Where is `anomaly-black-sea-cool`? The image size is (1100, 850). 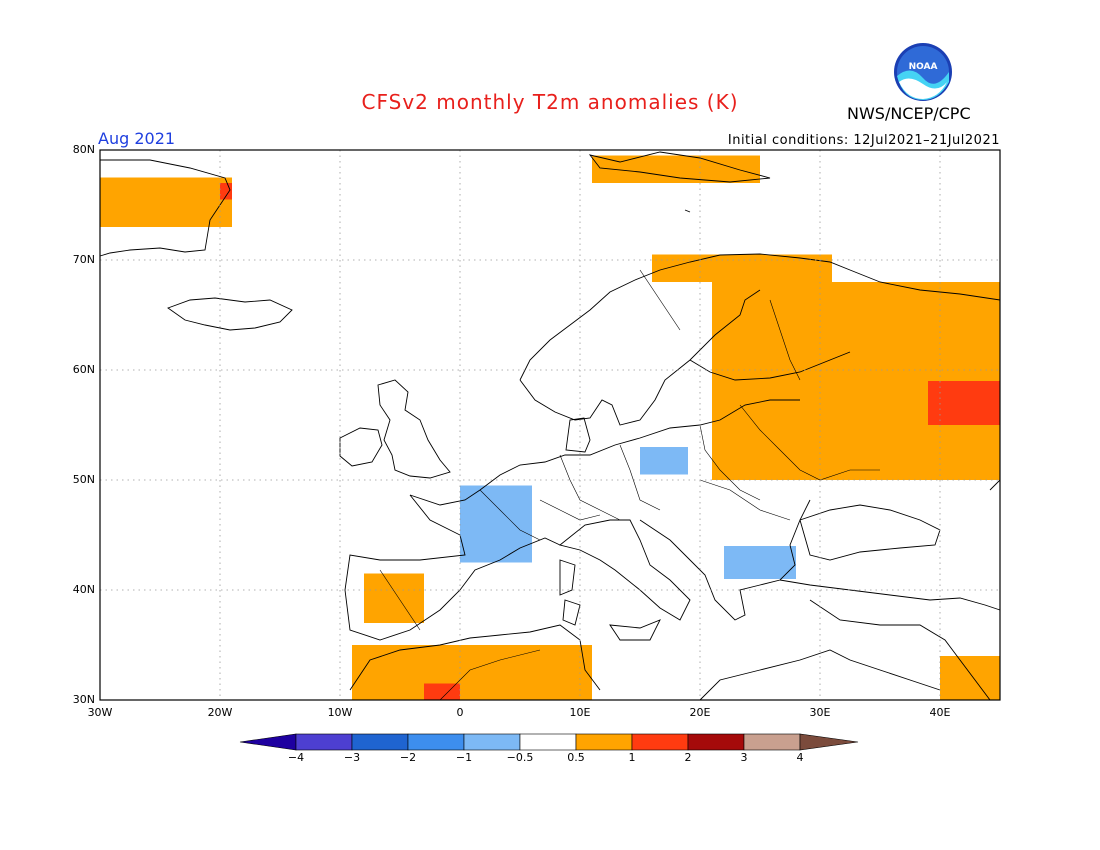 anomaly-black-sea-cool is located at coordinates (760, 562).